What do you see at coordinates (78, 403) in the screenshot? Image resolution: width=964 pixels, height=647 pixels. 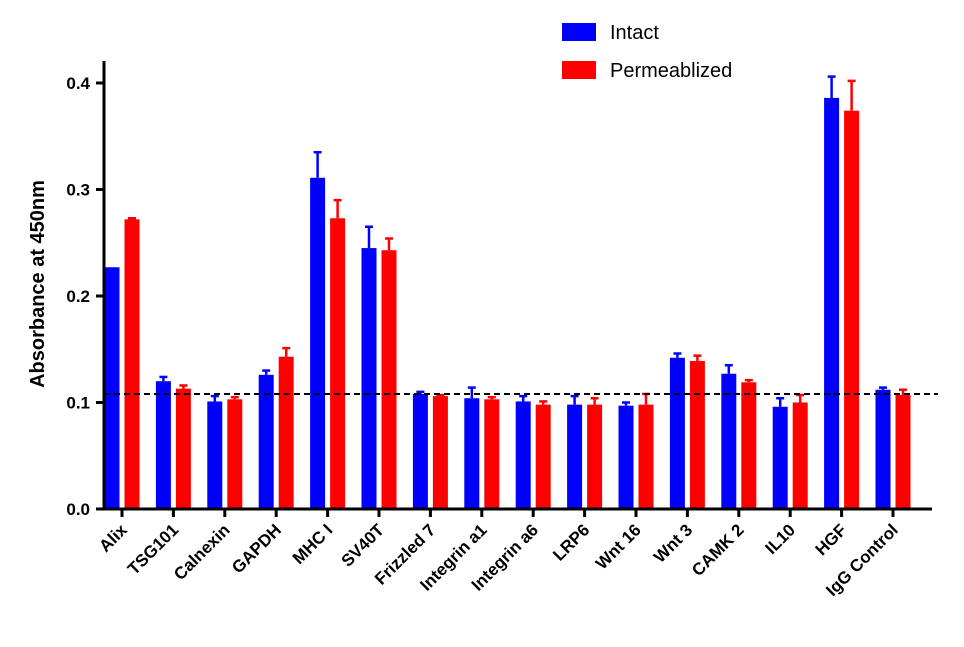 I see `y-tick-label: 0.1` at bounding box center [78, 403].